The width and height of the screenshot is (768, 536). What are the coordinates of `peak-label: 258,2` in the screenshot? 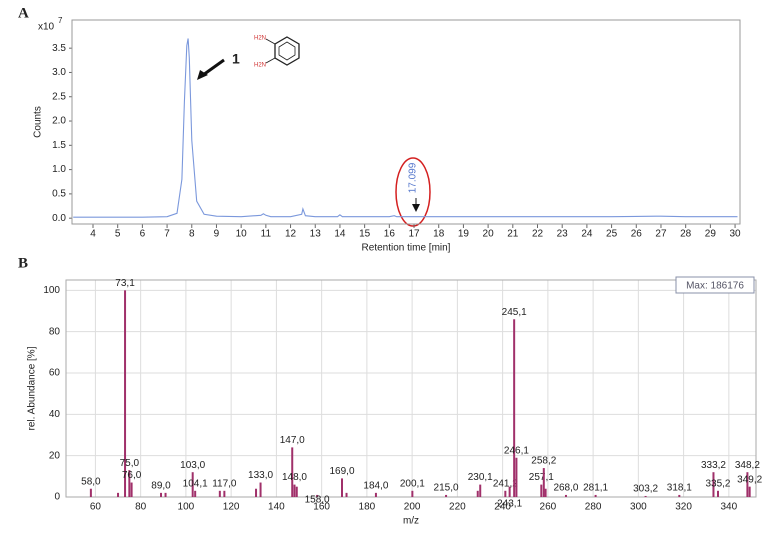 It's located at (543, 461).